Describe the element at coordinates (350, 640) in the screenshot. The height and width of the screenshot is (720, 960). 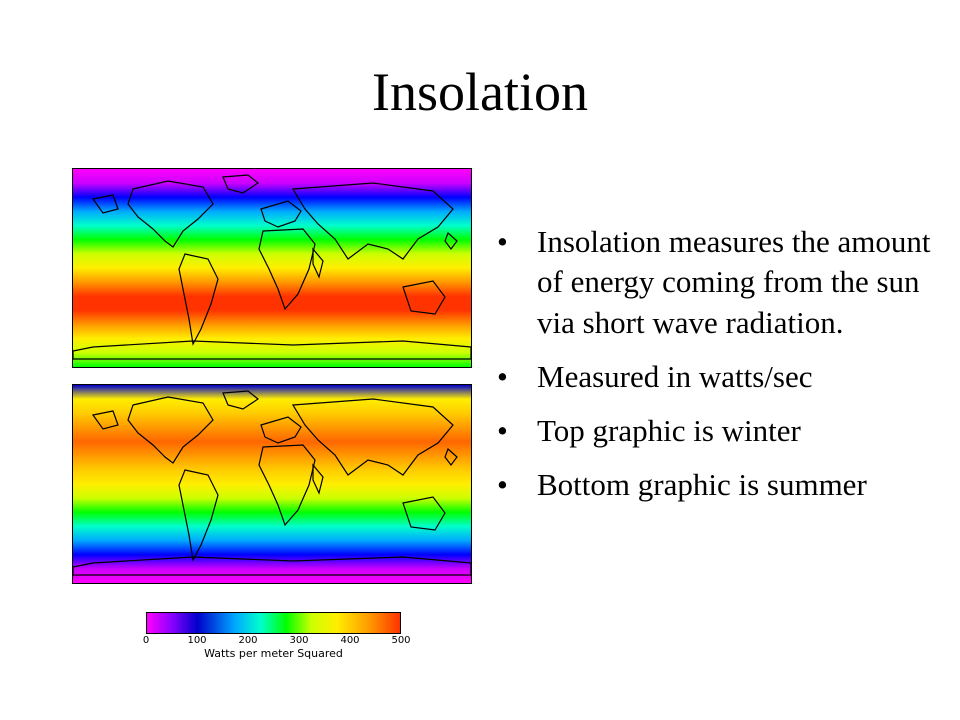
I see `scale-tick-label: 400` at that location.